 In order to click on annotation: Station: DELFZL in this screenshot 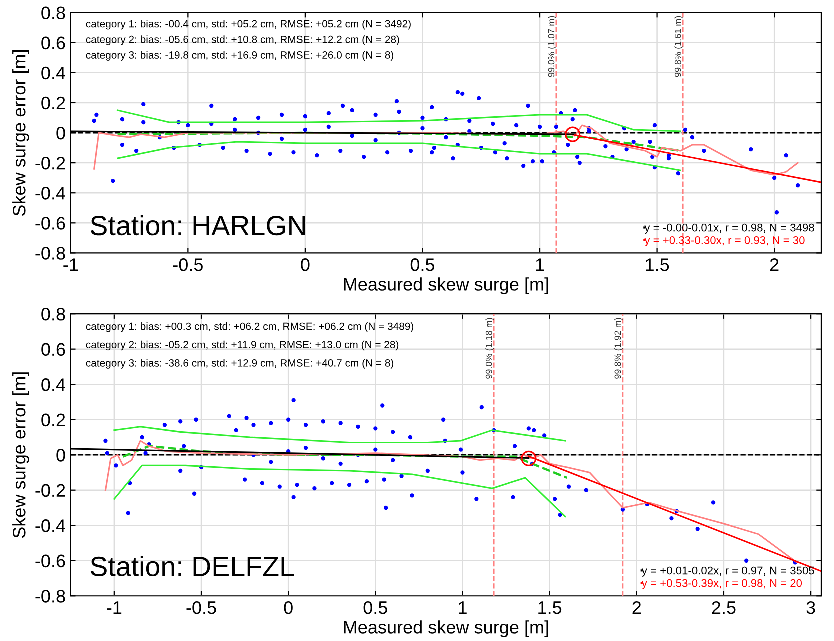, I will do `click(192, 566)`.